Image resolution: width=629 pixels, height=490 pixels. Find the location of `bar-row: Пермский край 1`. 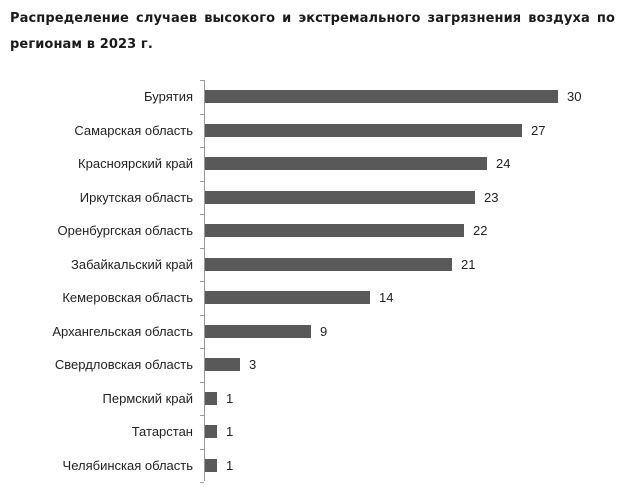

bar-row: Пермский край 1 is located at coordinates (314, 398).